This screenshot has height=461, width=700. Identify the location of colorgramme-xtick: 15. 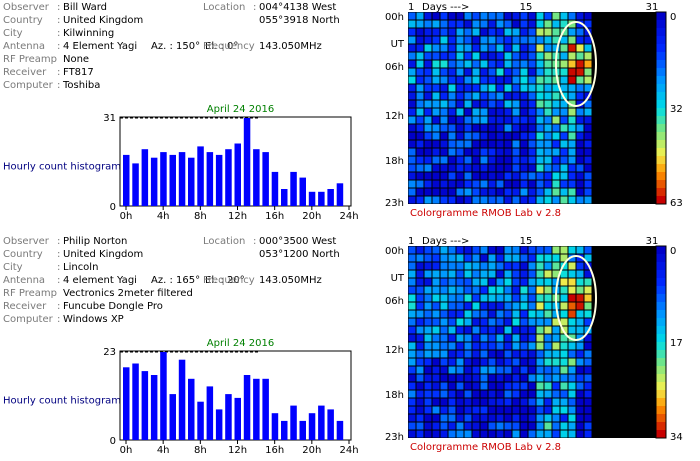
(526, 7).